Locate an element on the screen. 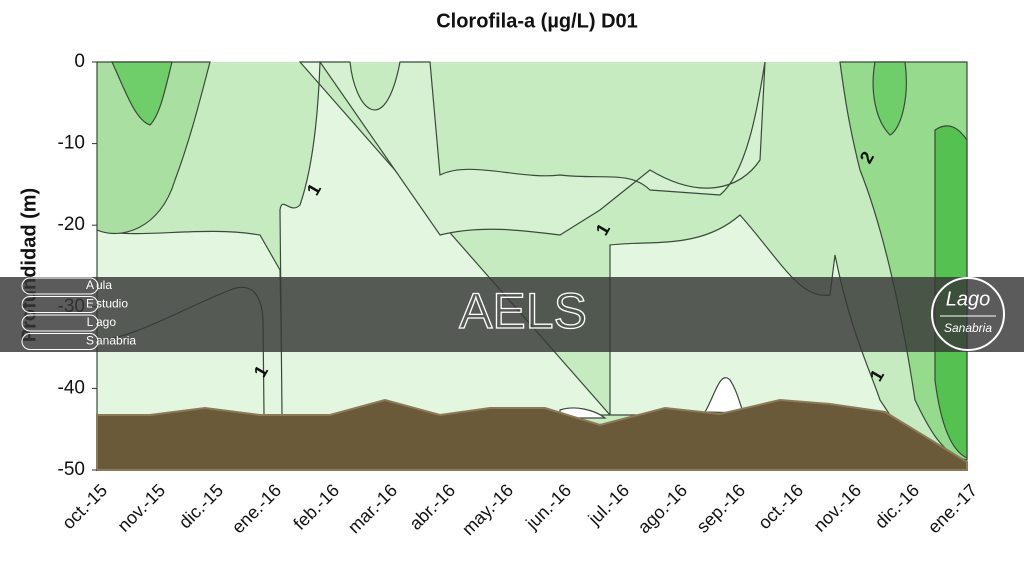 The height and width of the screenshot is (585, 1024). acronym-rest: ula is located at coordinates (104, 285).